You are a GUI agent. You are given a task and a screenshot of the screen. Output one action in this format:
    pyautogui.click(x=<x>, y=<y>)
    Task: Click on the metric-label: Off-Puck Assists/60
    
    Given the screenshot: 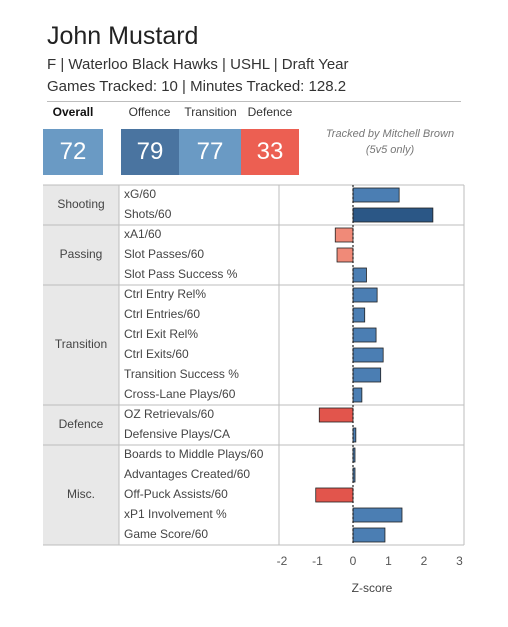 What is the action you would take?
    pyautogui.click(x=176, y=494)
    